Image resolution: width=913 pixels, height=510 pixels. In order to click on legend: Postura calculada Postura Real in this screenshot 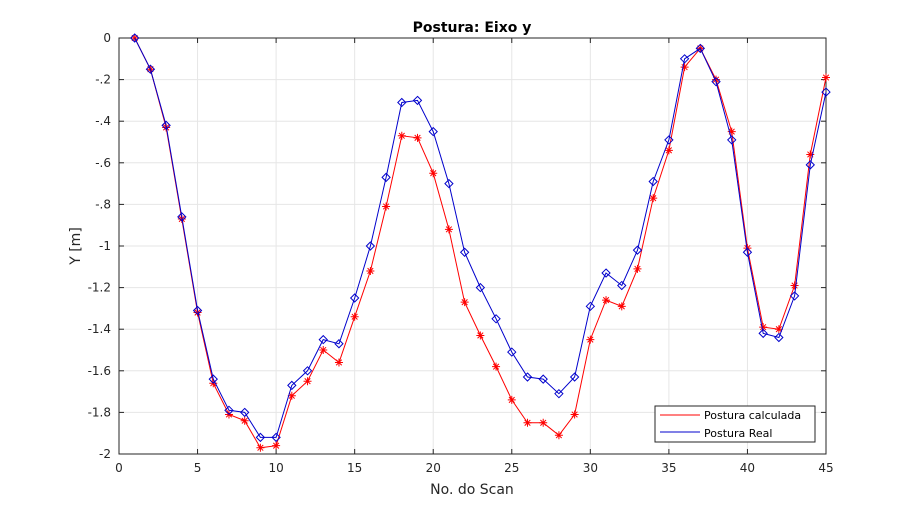, I will do `click(735, 424)`.